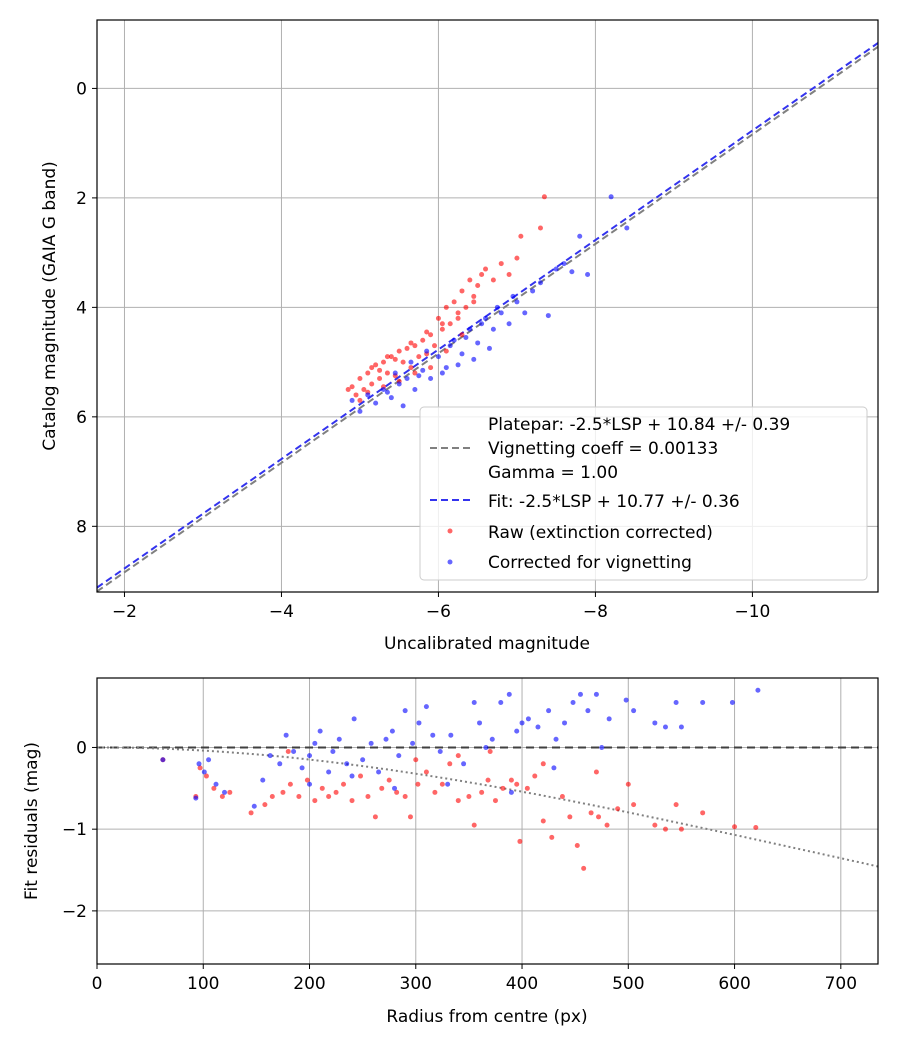  What do you see at coordinates (487, 304) in the screenshot?
I see `top-scatter-points` at bounding box center [487, 304].